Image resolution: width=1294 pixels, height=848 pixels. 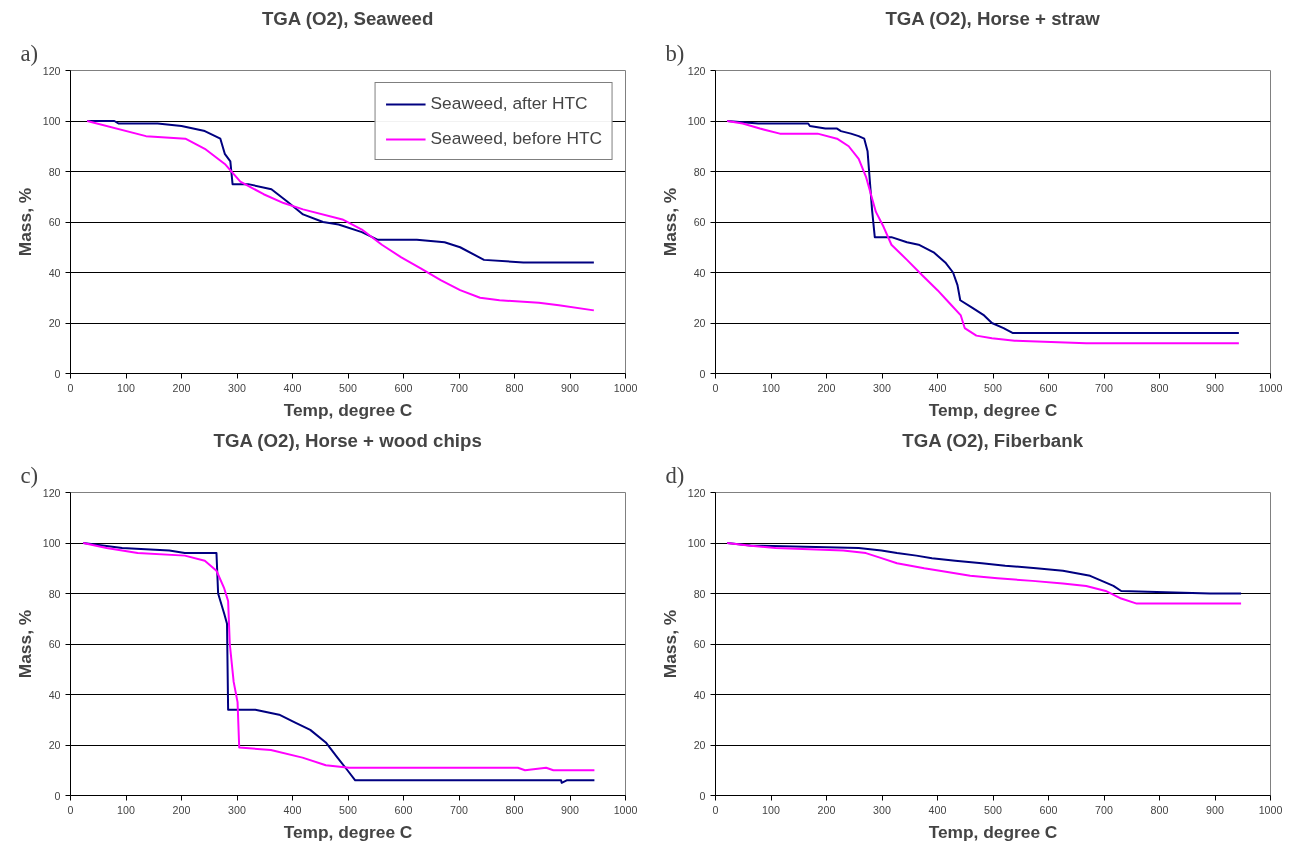 What do you see at coordinates (516, 138) in the screenshot?
I see `legend-label: Seaweed, before HTC` at bounding box center [516, 138].